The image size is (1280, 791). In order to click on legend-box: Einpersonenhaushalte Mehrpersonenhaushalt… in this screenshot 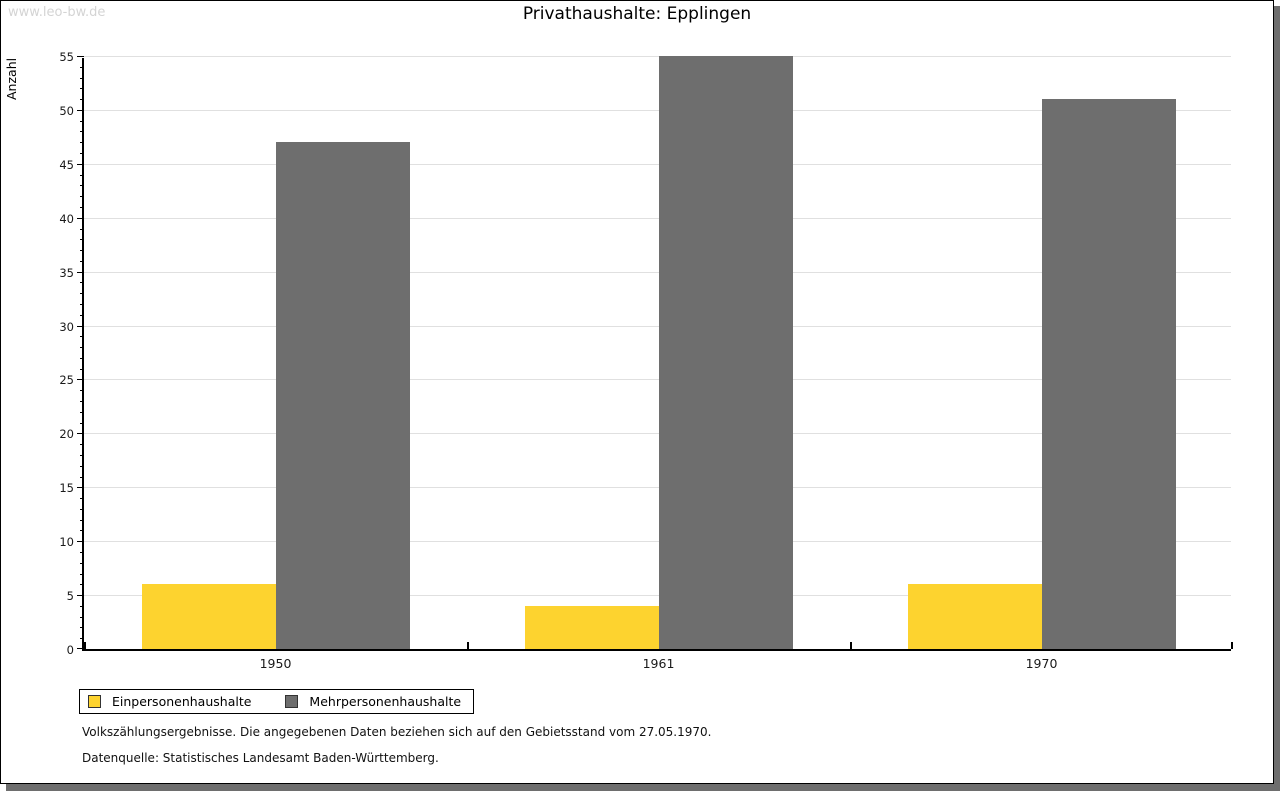, I will do `click(277, 701)`.